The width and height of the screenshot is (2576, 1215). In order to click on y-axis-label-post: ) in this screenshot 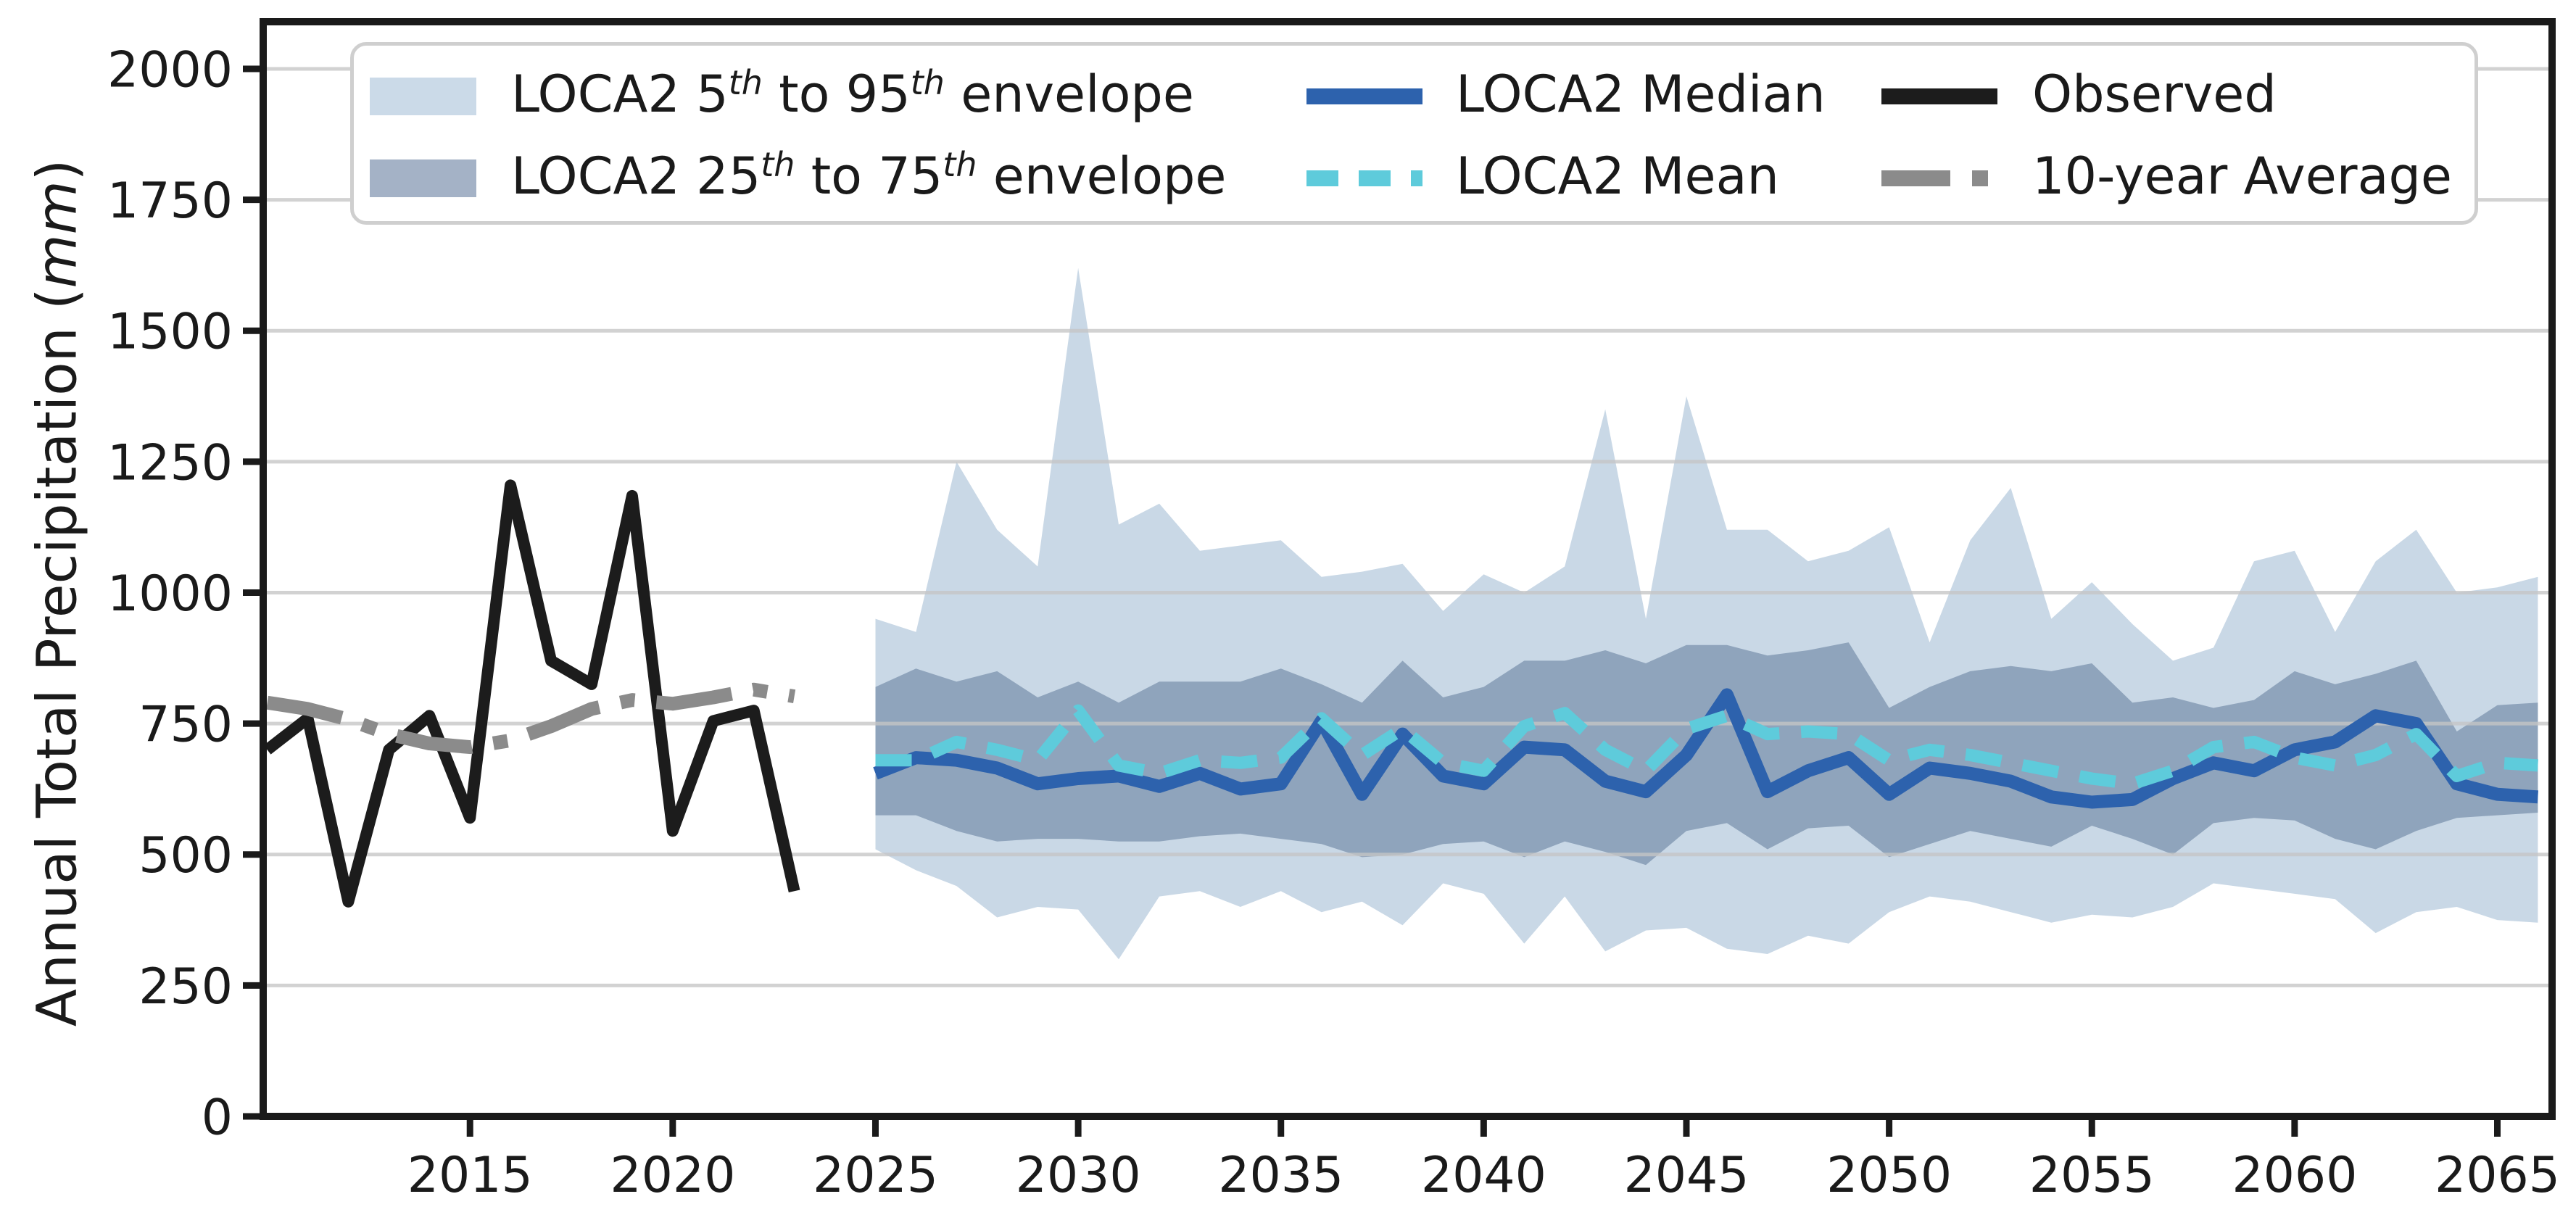, I will do `click(57, 170)`.